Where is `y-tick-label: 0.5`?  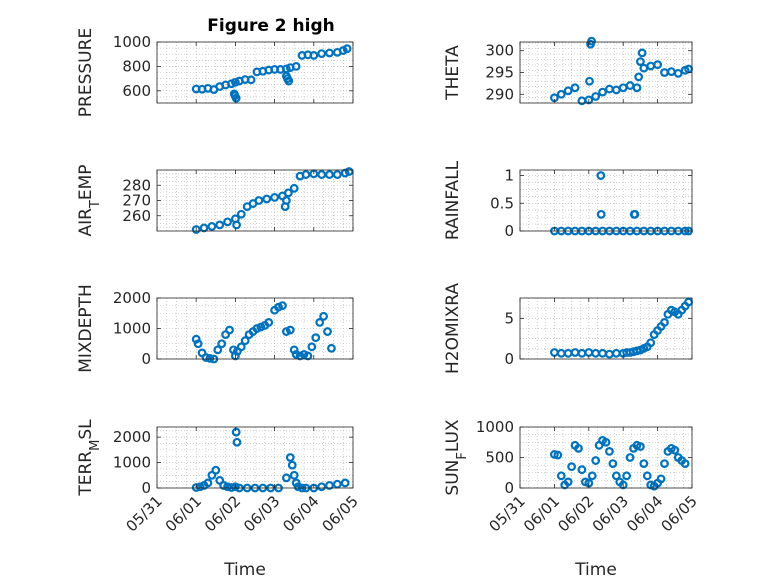
y-tick-label: 0.5 is located at coordinates (502, 203).